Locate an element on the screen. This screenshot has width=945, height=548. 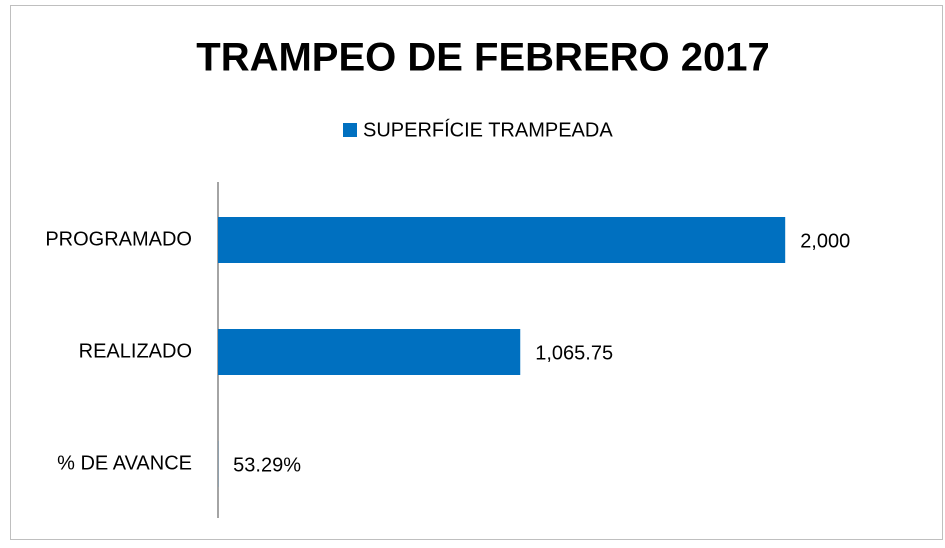
y-tick-label: % DE AVANCE is located at coordinates (124, 463).